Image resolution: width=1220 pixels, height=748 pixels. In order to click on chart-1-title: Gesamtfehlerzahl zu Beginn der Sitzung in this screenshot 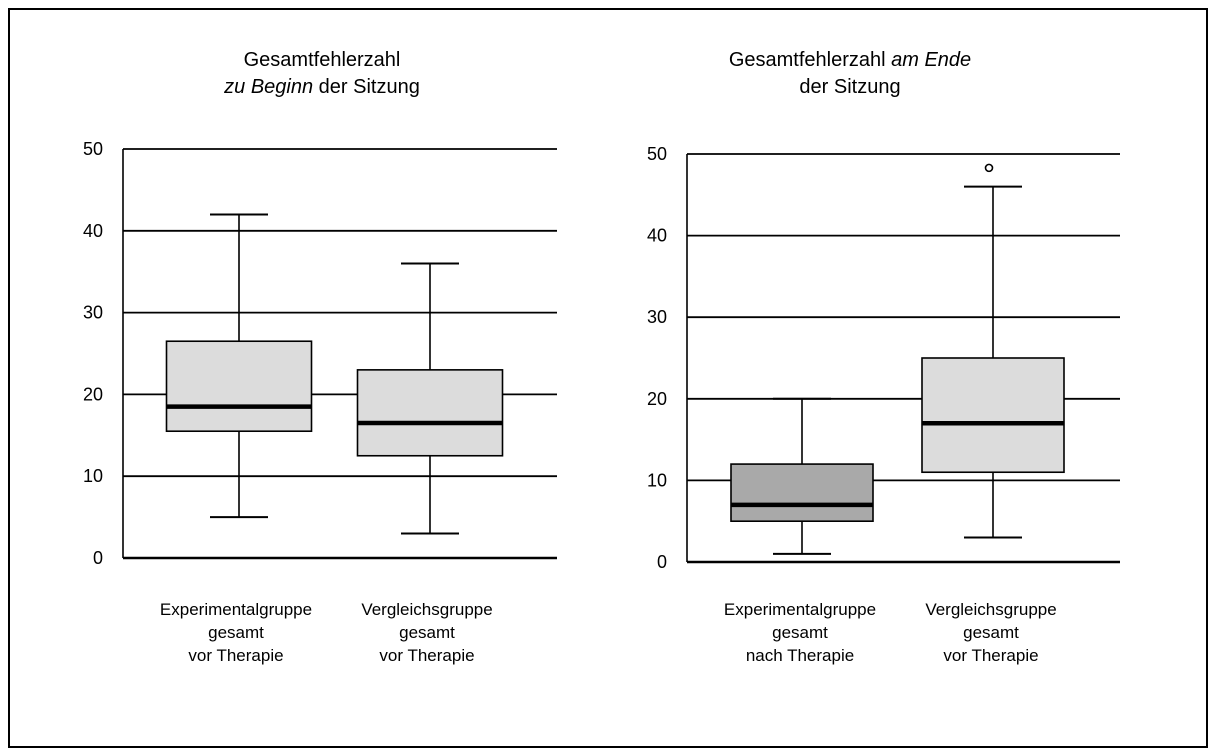, I will do `click(322, 74)`.